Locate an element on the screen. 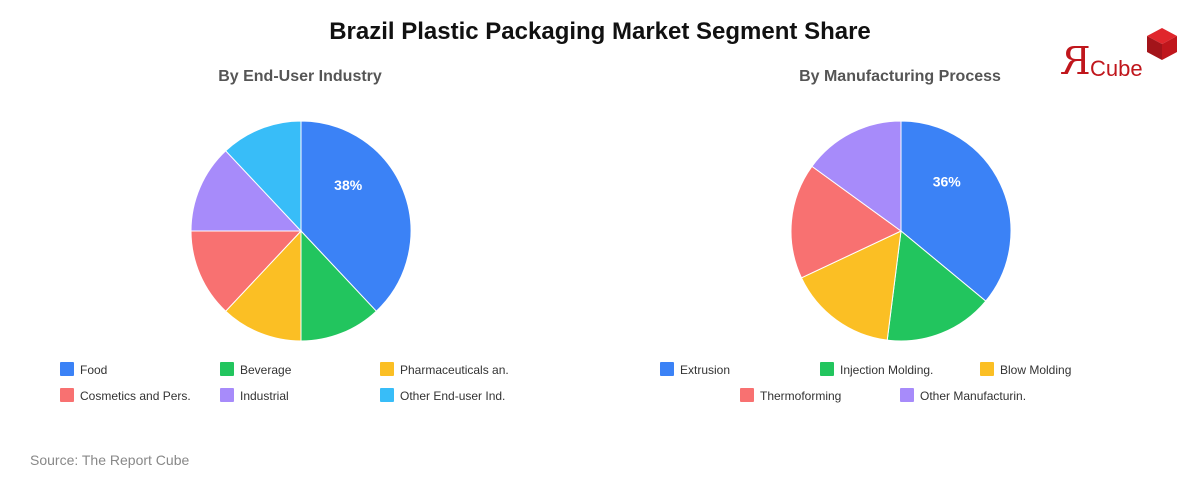  pie-slice-pharmaceuticals-an is located at coordinates (263, 285).